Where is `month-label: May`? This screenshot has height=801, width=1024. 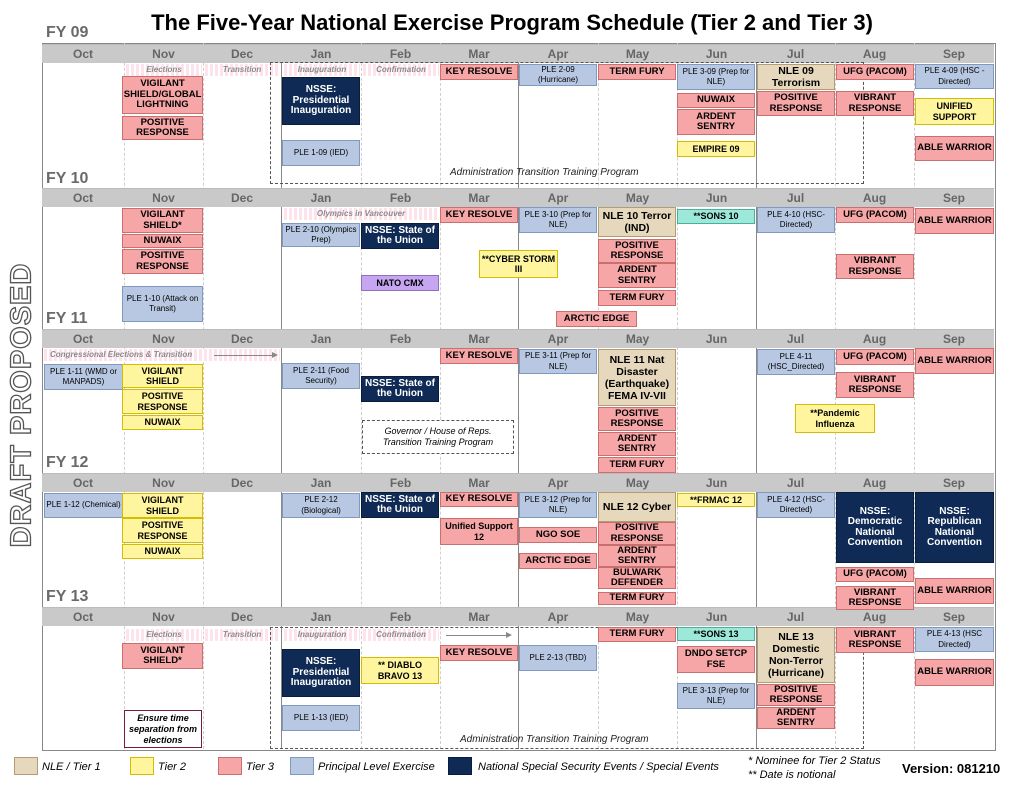 month-label: May is located at coordinates (637, 617).